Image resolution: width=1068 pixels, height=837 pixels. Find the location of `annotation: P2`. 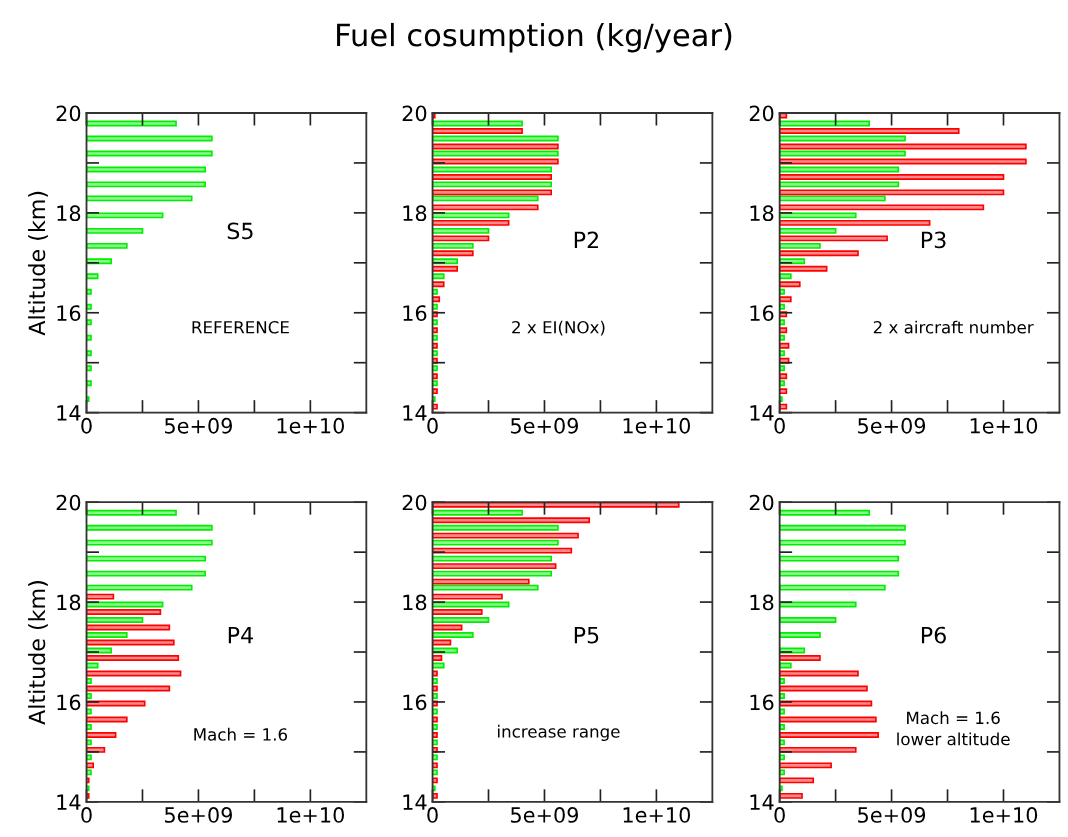

annotation: P2 is located at coordinates (586, 239).